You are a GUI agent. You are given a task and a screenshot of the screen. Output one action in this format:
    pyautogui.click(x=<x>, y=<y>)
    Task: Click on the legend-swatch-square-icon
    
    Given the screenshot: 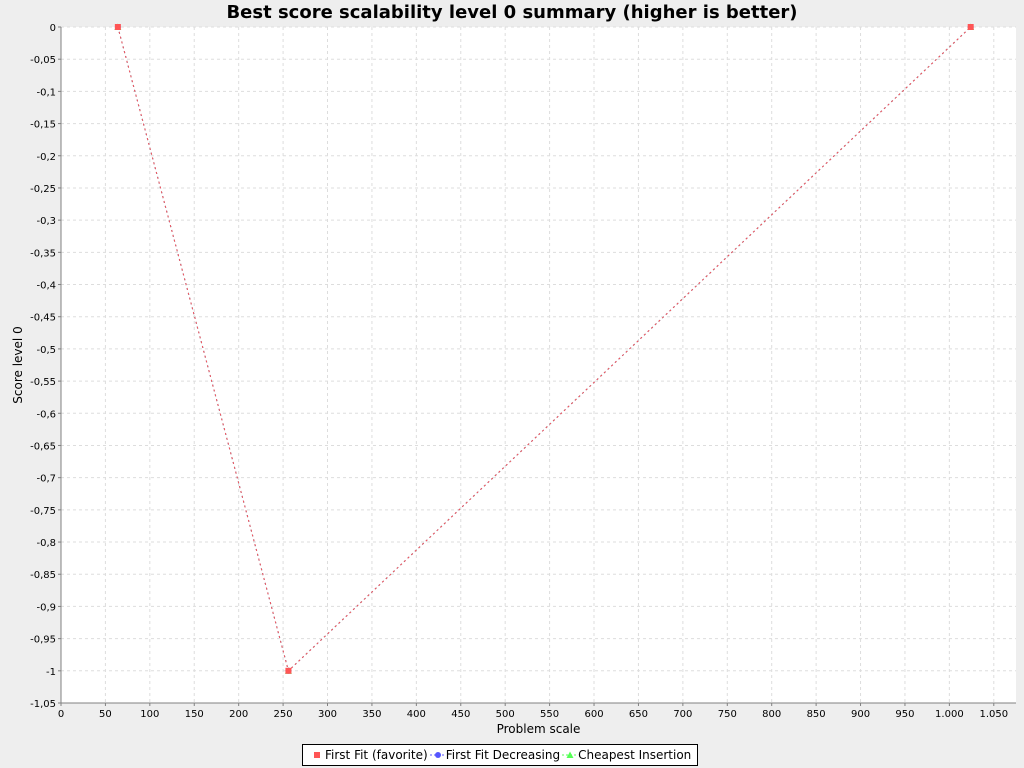 What is the action you would take?
    pyautogui.click(x=317, y=755)
    